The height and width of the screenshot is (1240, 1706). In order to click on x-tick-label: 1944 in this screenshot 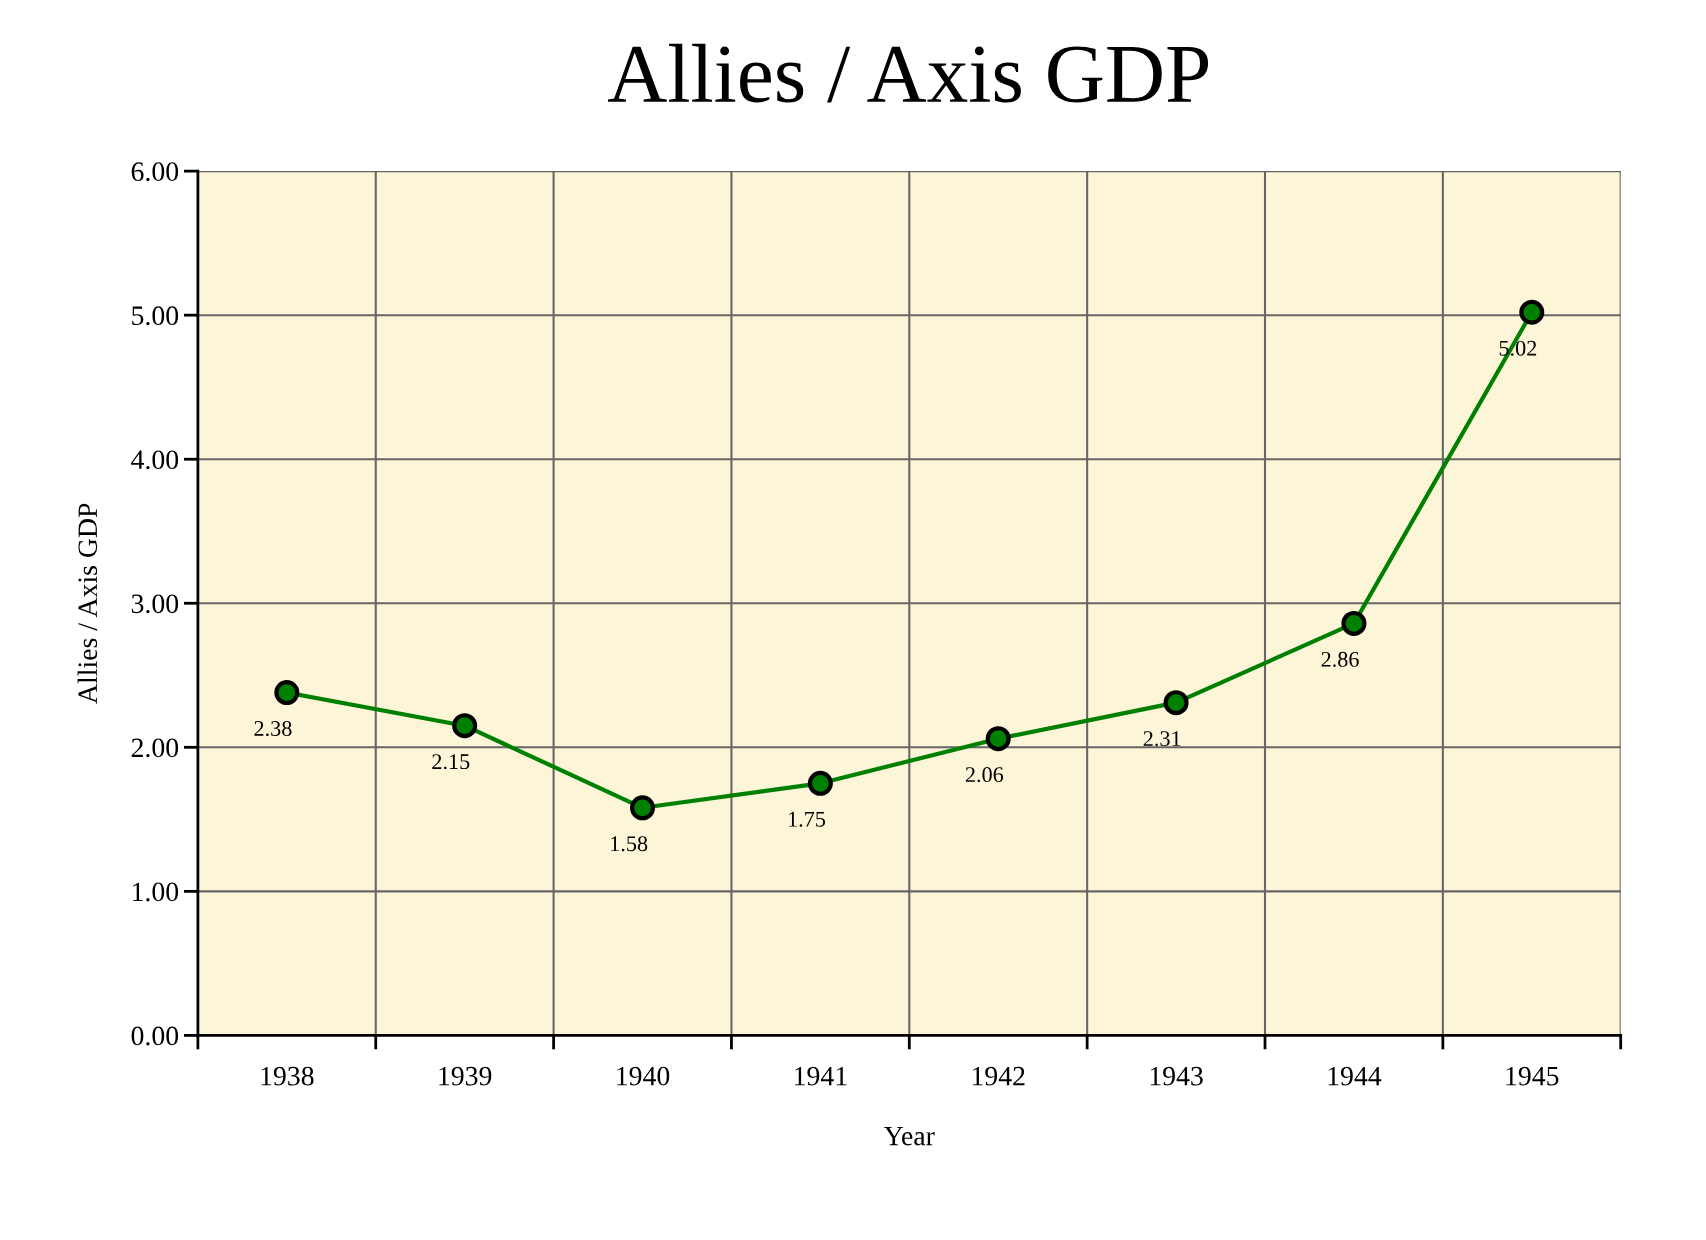, I will do `click(1355, 1076)`.